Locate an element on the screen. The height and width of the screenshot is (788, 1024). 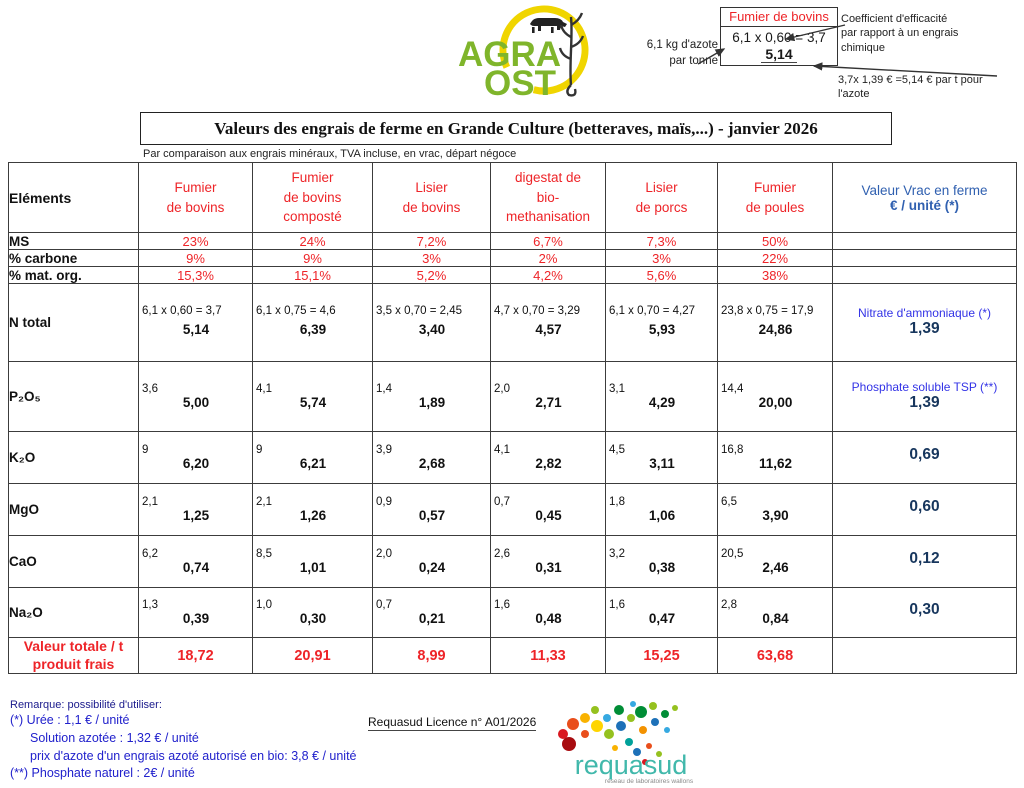
column-header-valeur-vrac: Valeur Vrac en ferme € / unité (*) is located at coordinates (924, 197).